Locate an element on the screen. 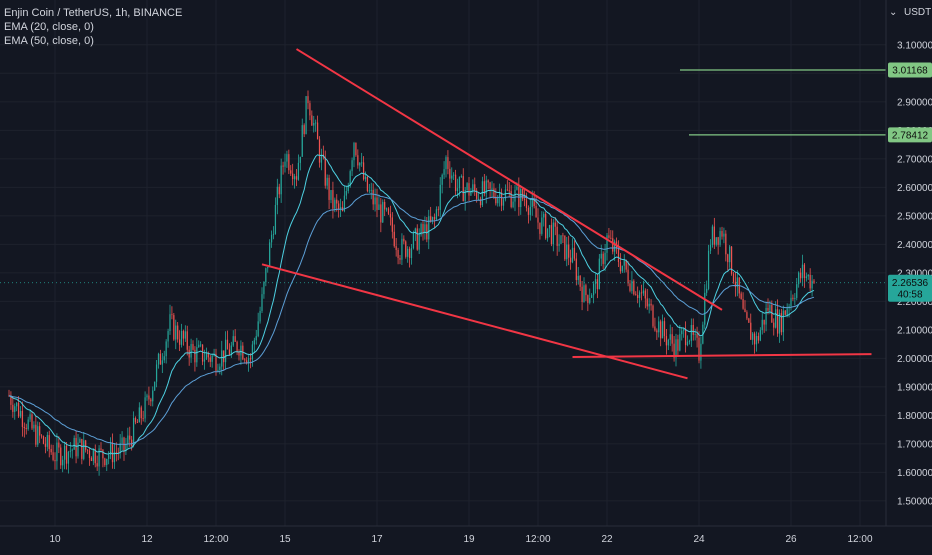 This screenshot has height=555, width=932. y-tick-label: 1.60000 is located at coordinates (914, 473).